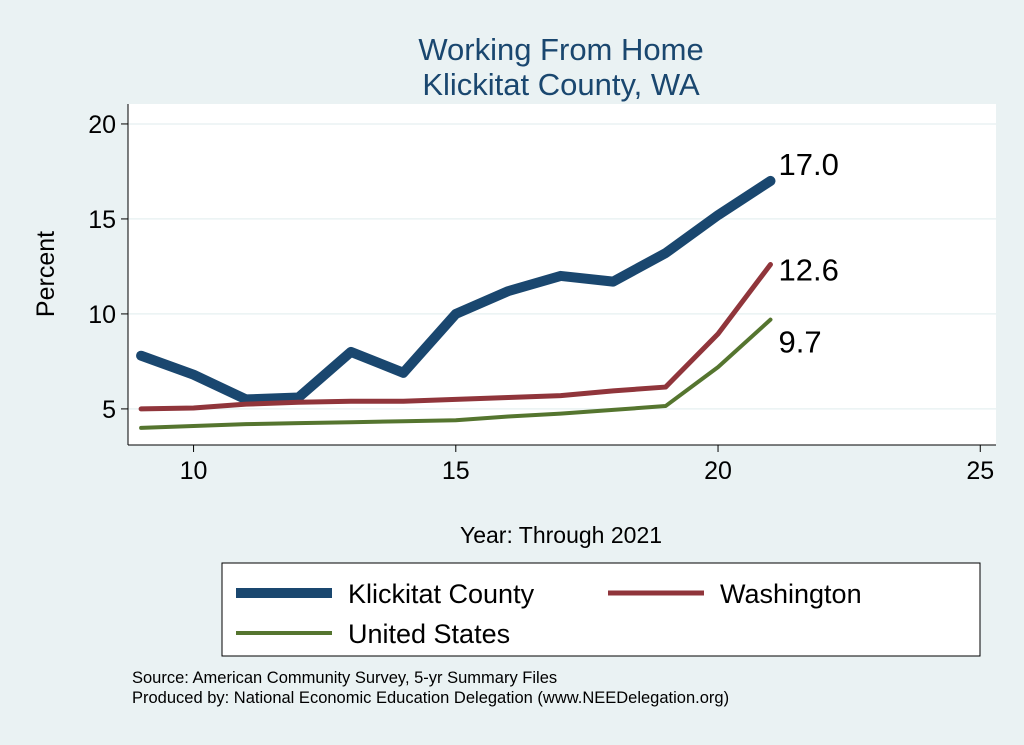  I want to click on legend: Klickitat County Washington United States, so click(601, 609).